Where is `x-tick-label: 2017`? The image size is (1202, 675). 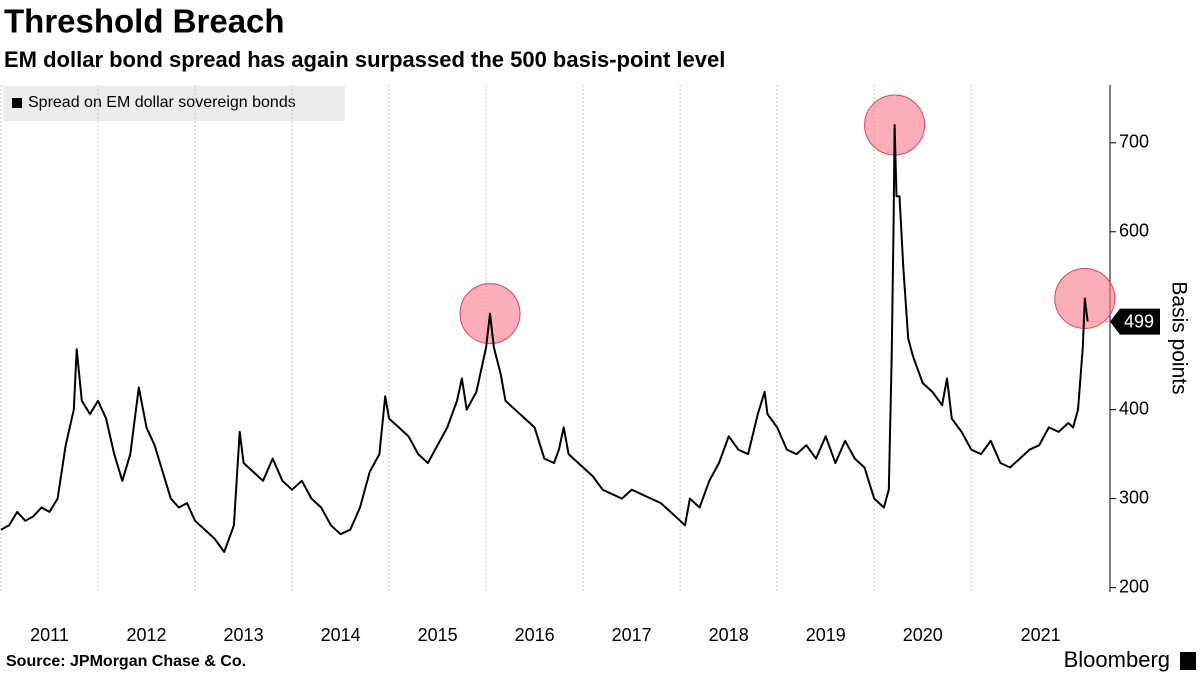
x-tick-label: 2017 is located at coordinates (632, 635).